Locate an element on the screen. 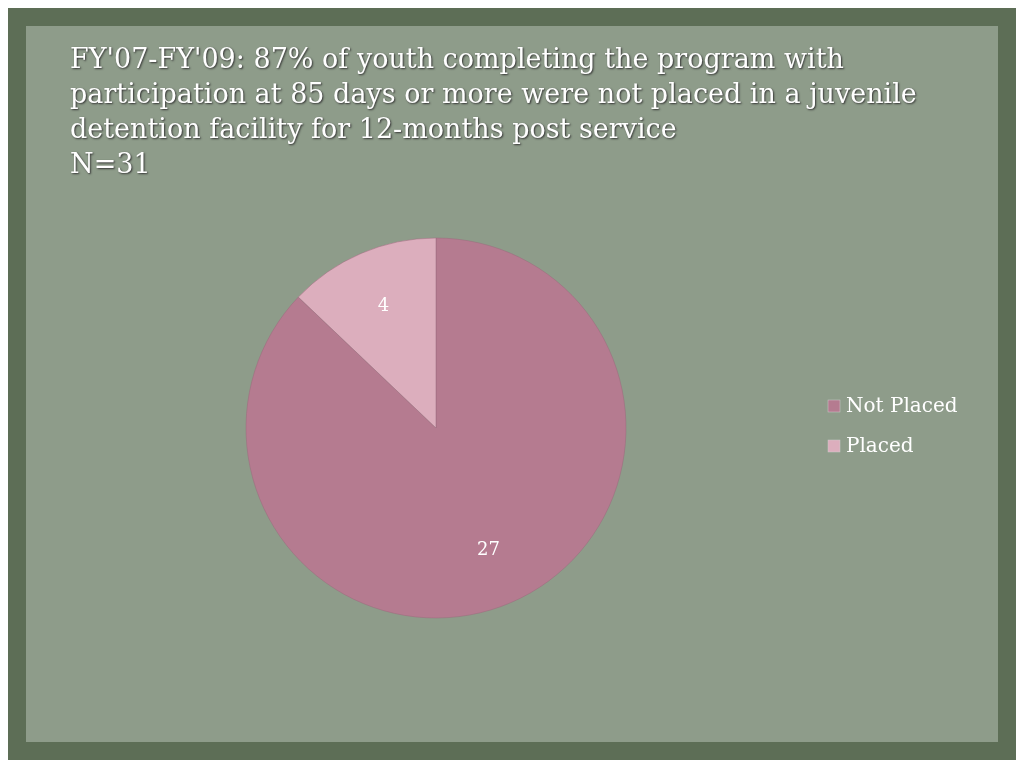 Image resolution: width=1024 pixels, height=768 pixels. legend-label: Not Placed is located at coordinates (902, 404).